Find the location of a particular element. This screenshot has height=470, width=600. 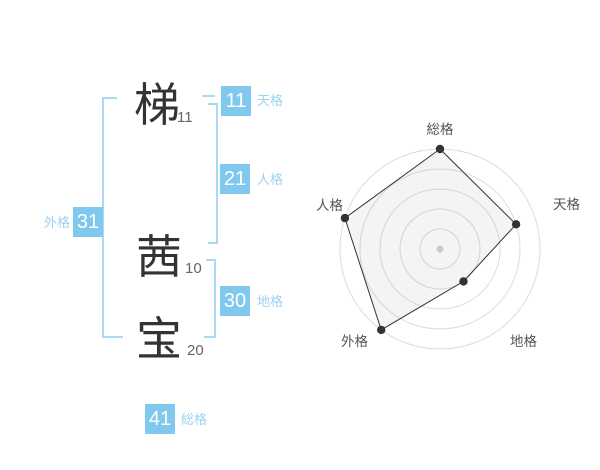

stroke-count-3: 20 is located at coordinates (195, 350).